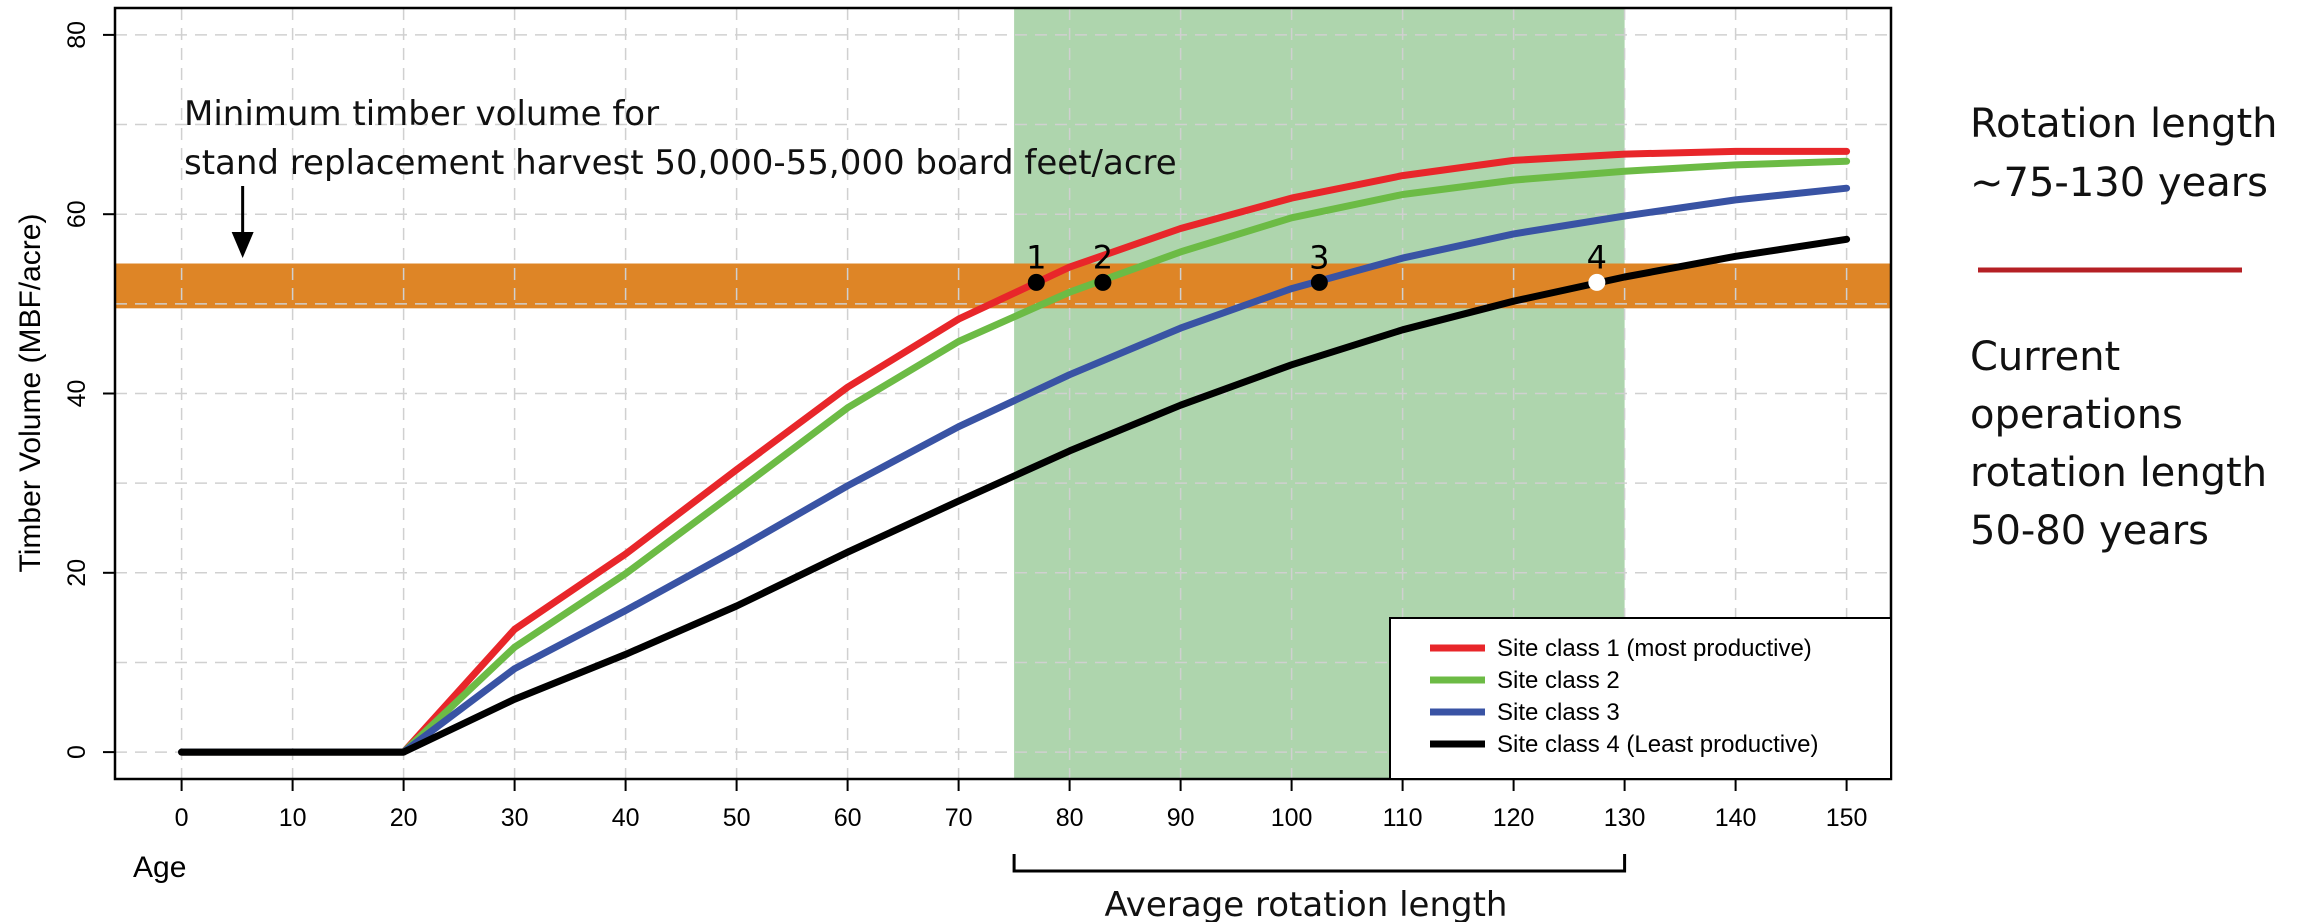 This screenshot has height=922, width=2302. I want to click on y-tick-label: 40, so click(77, 394).